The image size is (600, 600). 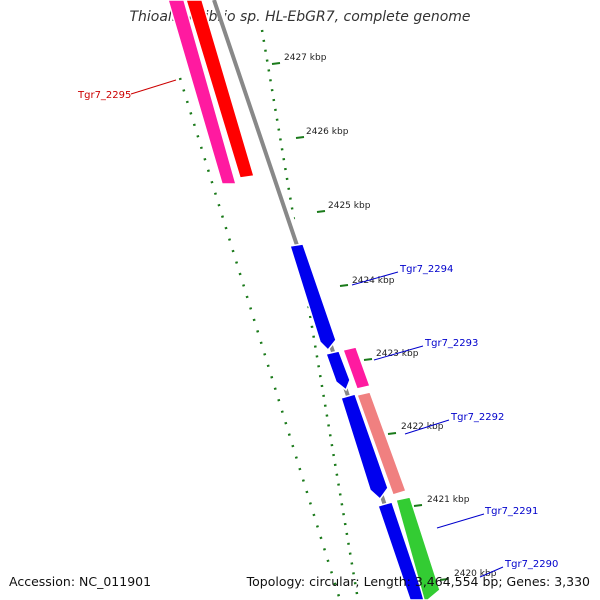 I want to click on kbp-label-2423: 2423 kbp, so click(x=397, y=354).